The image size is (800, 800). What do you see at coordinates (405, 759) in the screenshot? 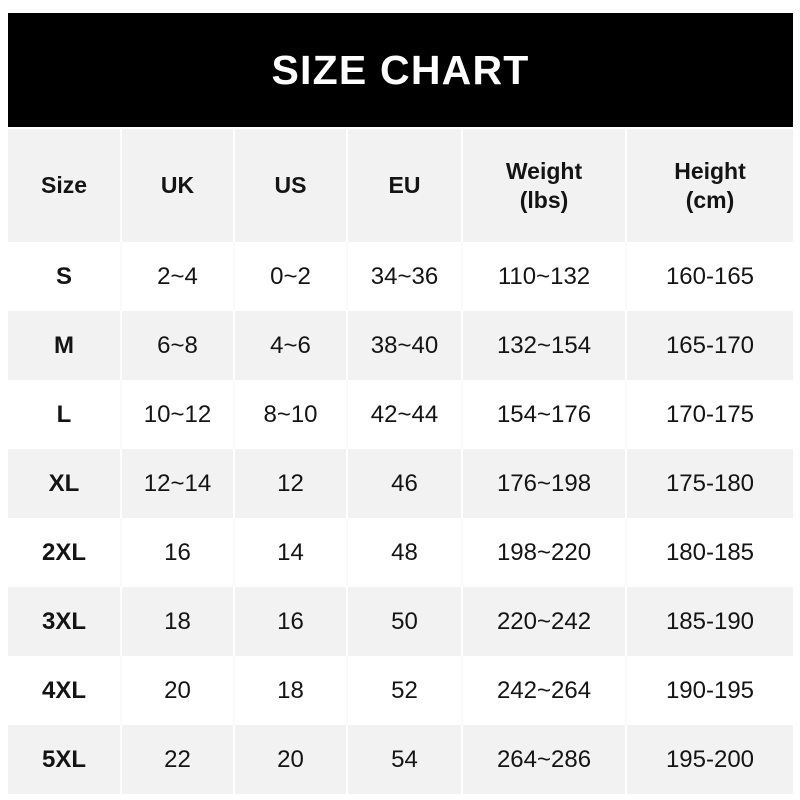
I see `cell-eu: 54` at bounding box center [405, 759].